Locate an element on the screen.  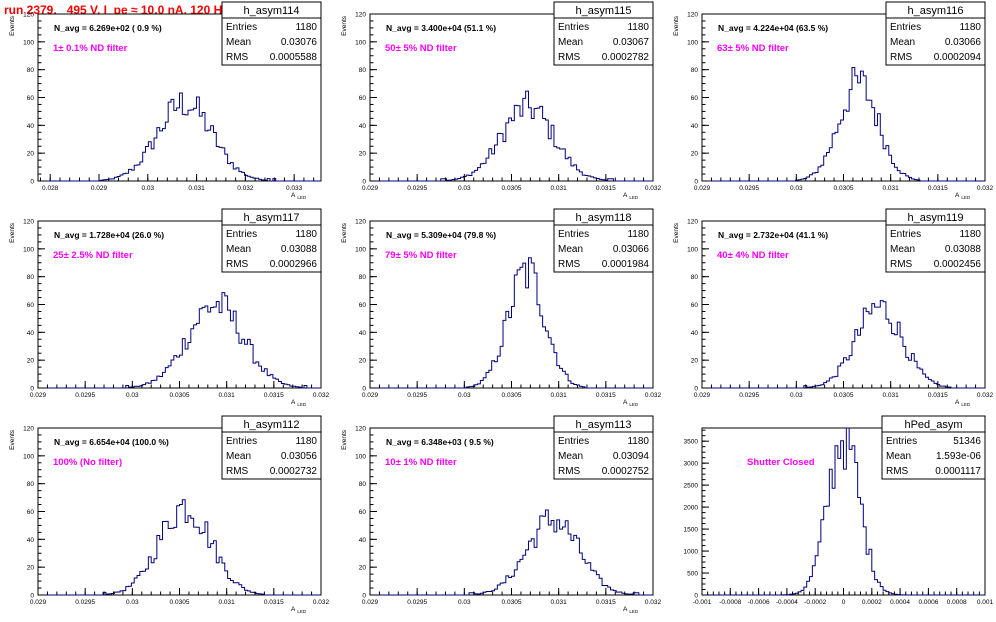
stats-mean-value: 0.03056 is located at coordinates (299, 456).